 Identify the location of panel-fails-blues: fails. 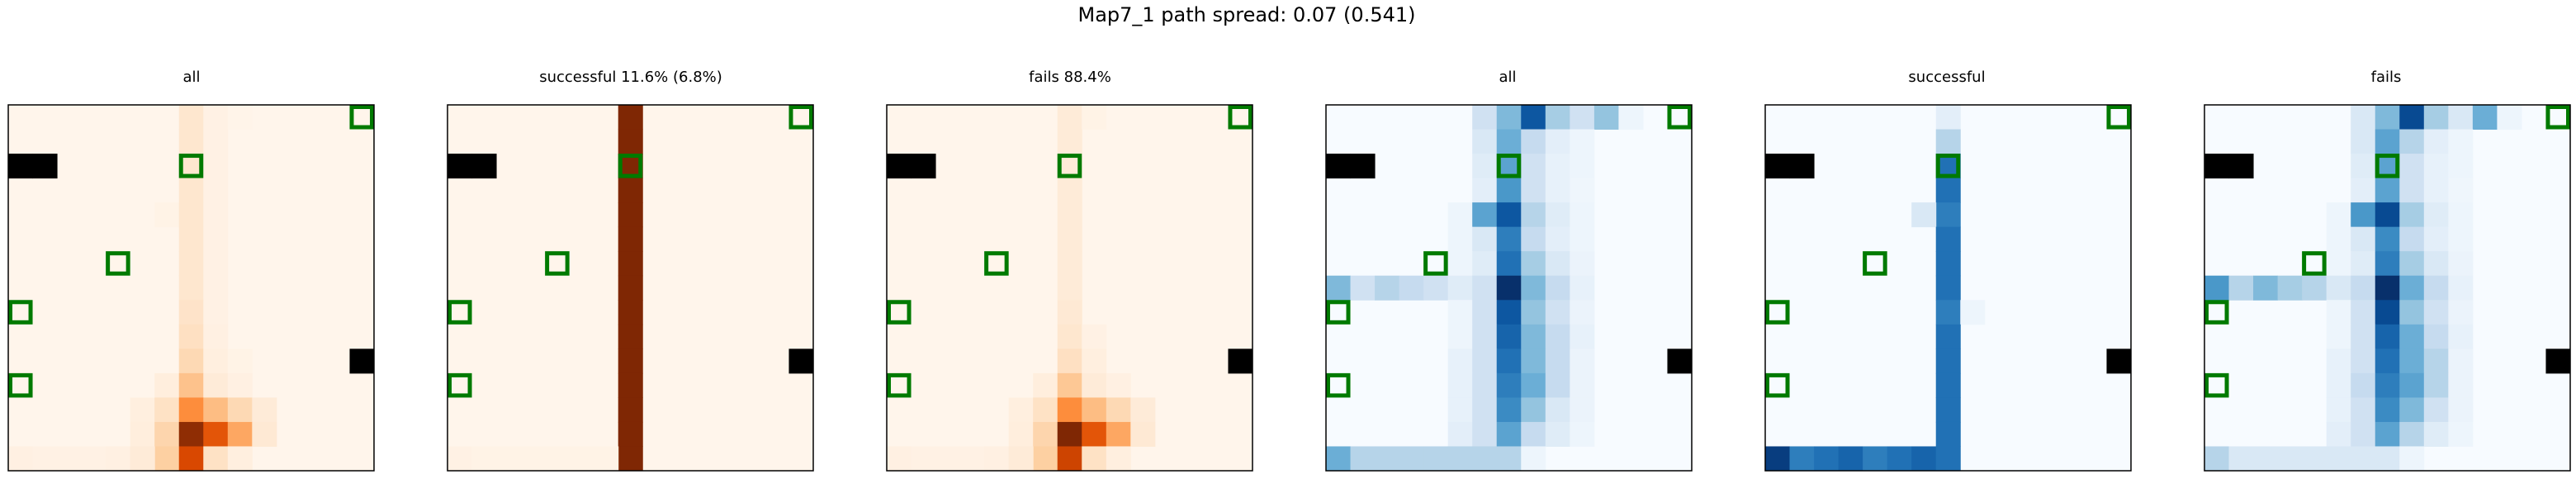
(2387, 270).